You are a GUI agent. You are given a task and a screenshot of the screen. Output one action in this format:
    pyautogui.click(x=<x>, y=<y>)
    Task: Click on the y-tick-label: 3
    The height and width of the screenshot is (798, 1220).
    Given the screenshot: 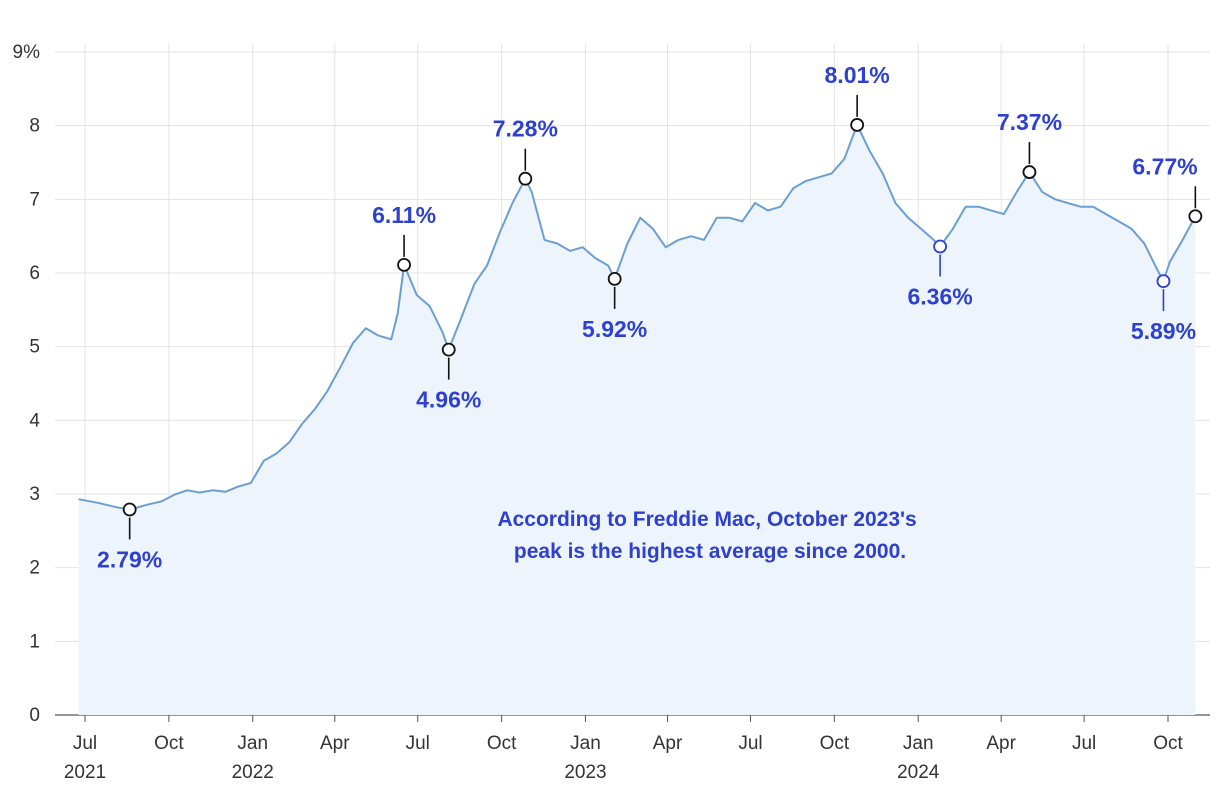 What is the action you would take?
    pyautogui.click(x=34, y=494)
    